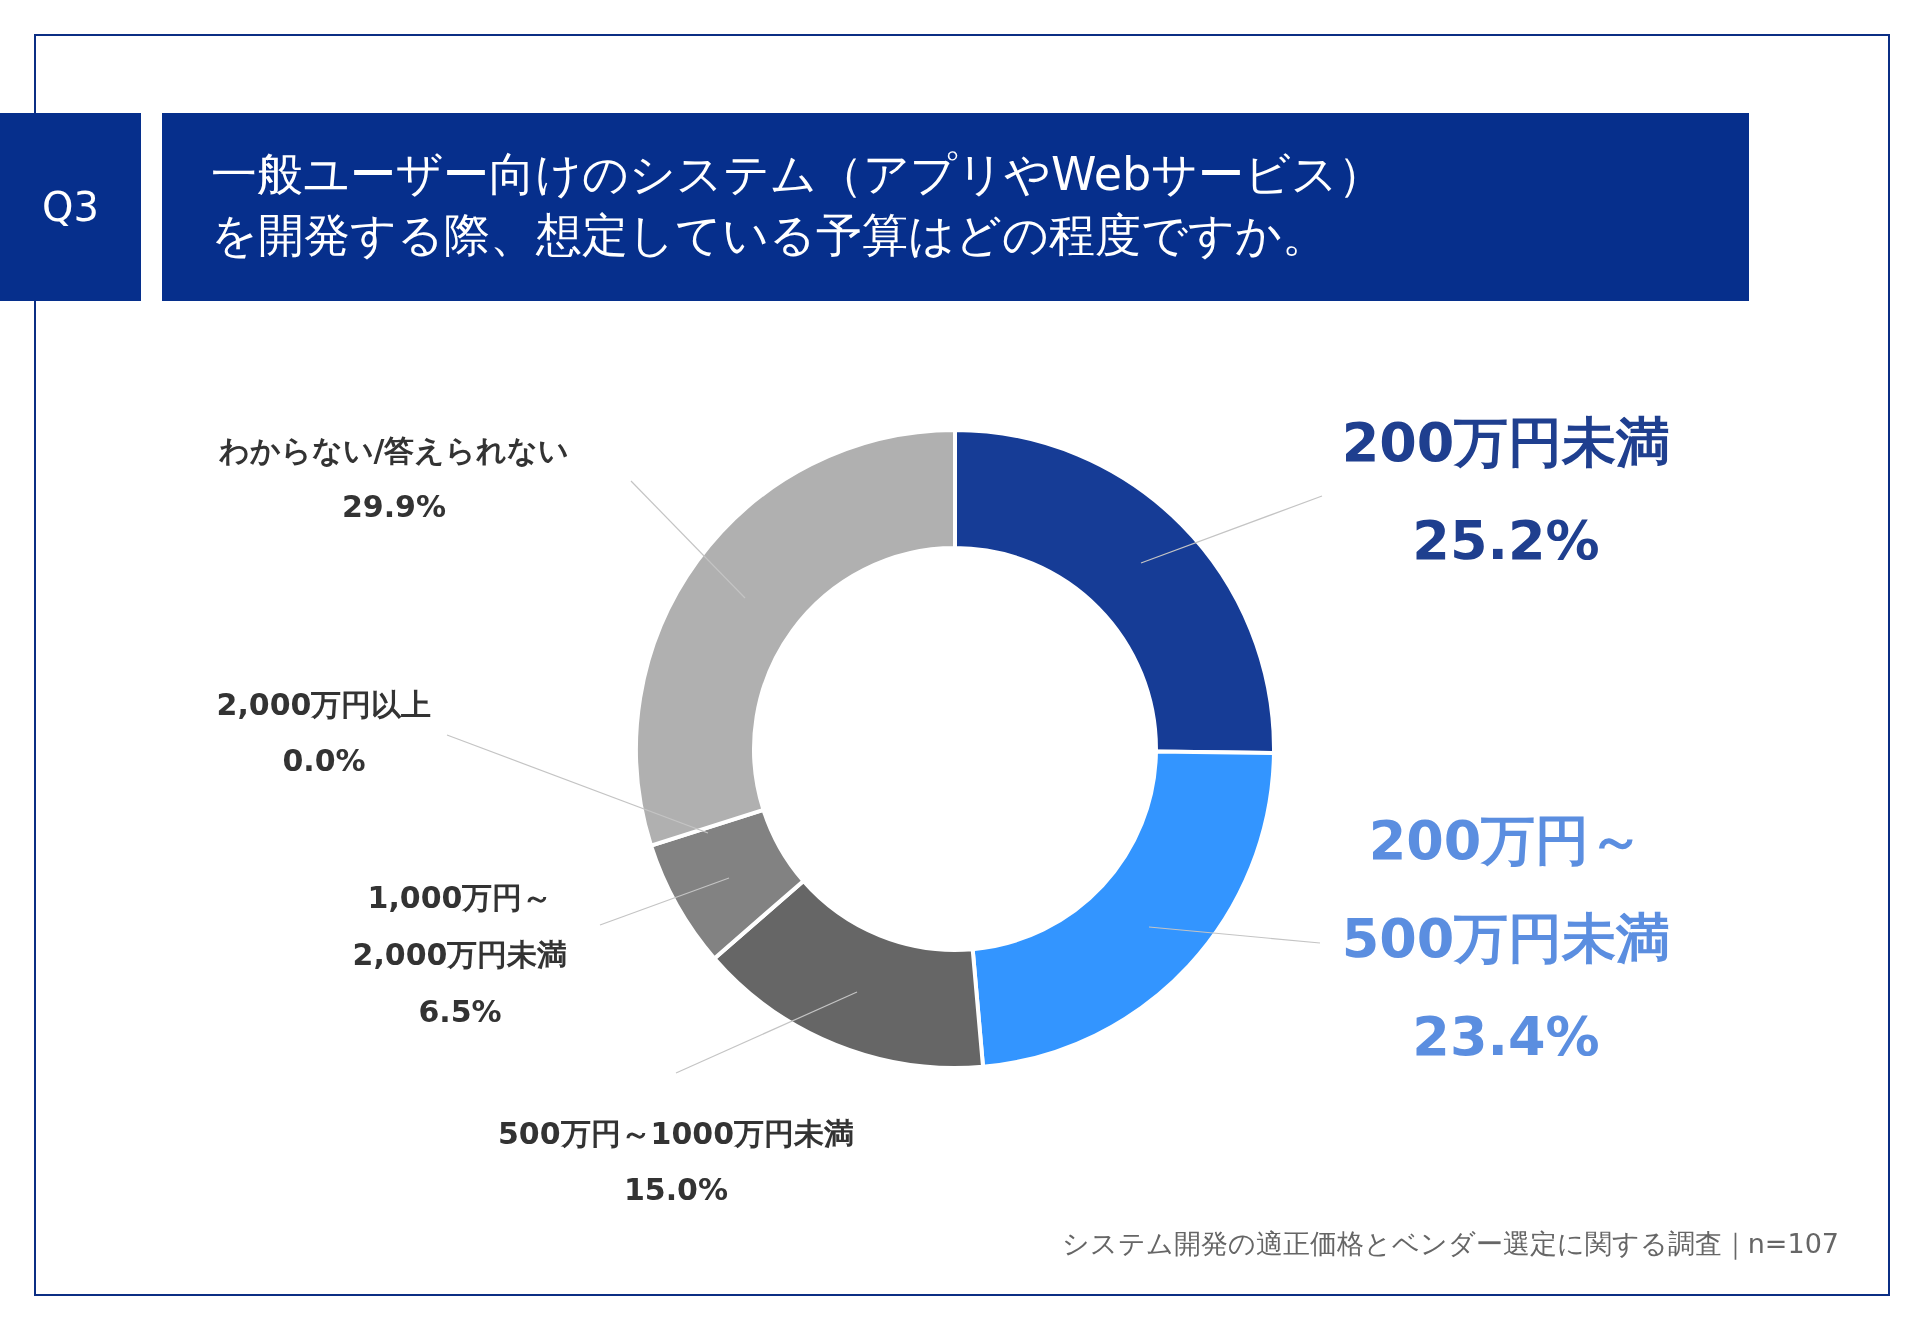  I want to click on slice-label: 200万円未満, so click(1506, 443).